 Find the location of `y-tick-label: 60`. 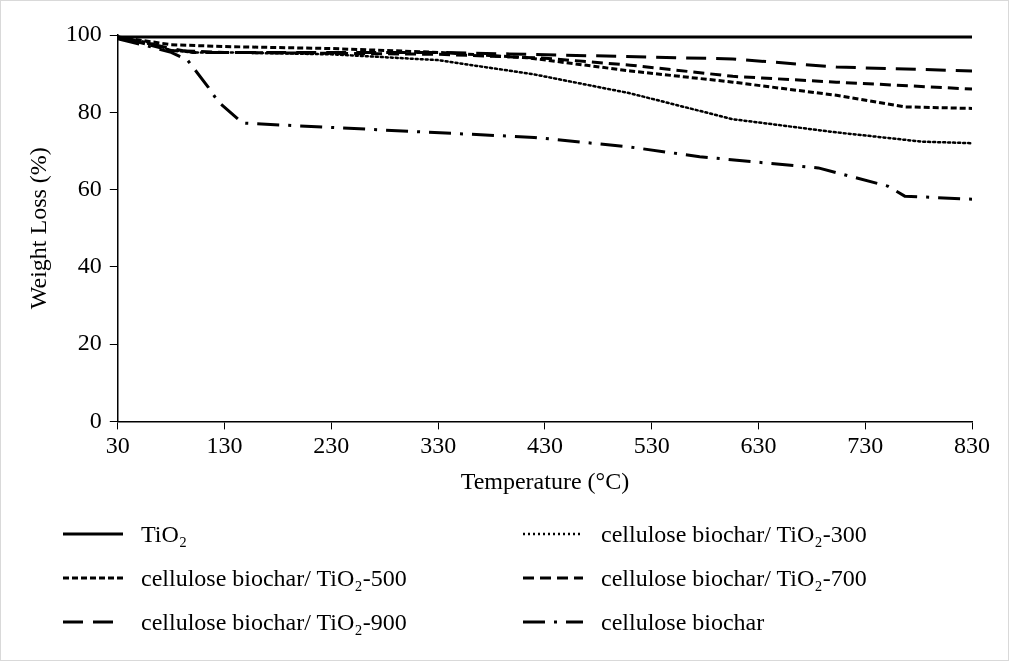

y-tick-label: 60 is located at coordinates (89, 187).